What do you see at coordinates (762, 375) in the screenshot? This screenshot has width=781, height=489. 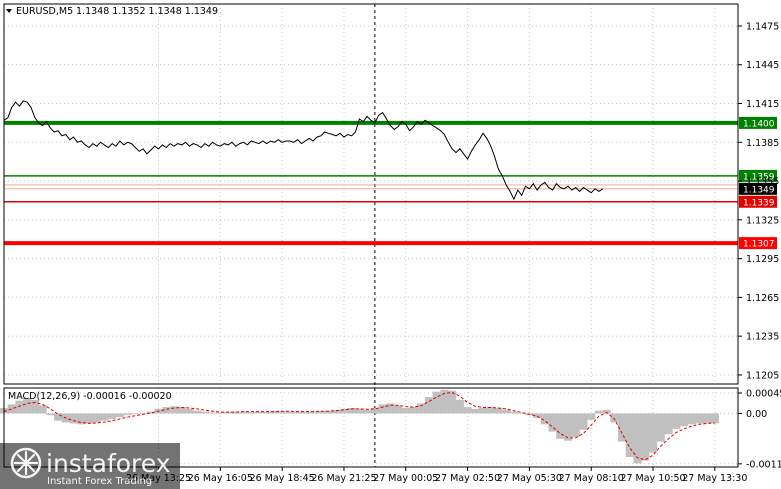 I see `price-tick-label: 1.1205` at bounding box center [762, 375].